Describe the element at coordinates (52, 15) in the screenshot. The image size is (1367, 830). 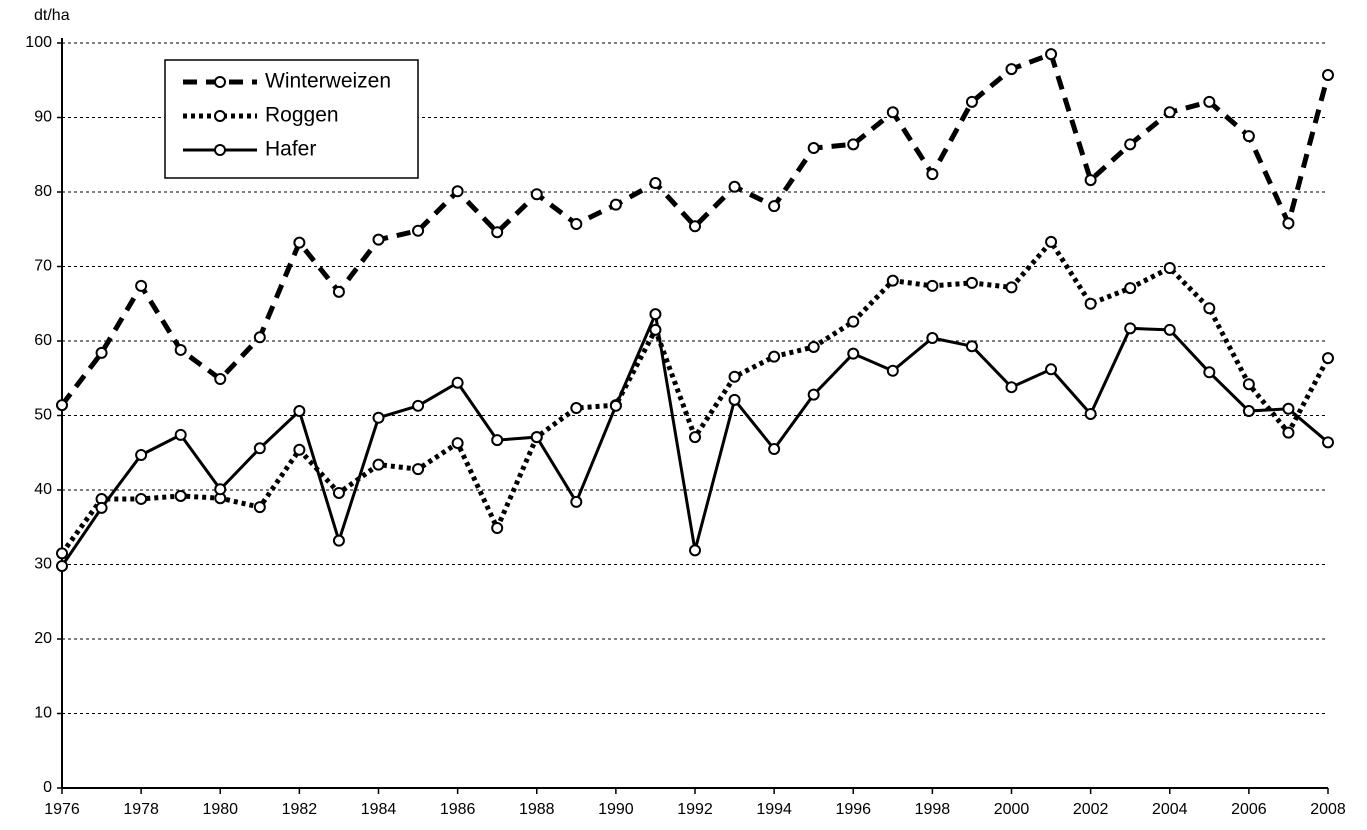
I see `y-unit: dt/ha` at that location.